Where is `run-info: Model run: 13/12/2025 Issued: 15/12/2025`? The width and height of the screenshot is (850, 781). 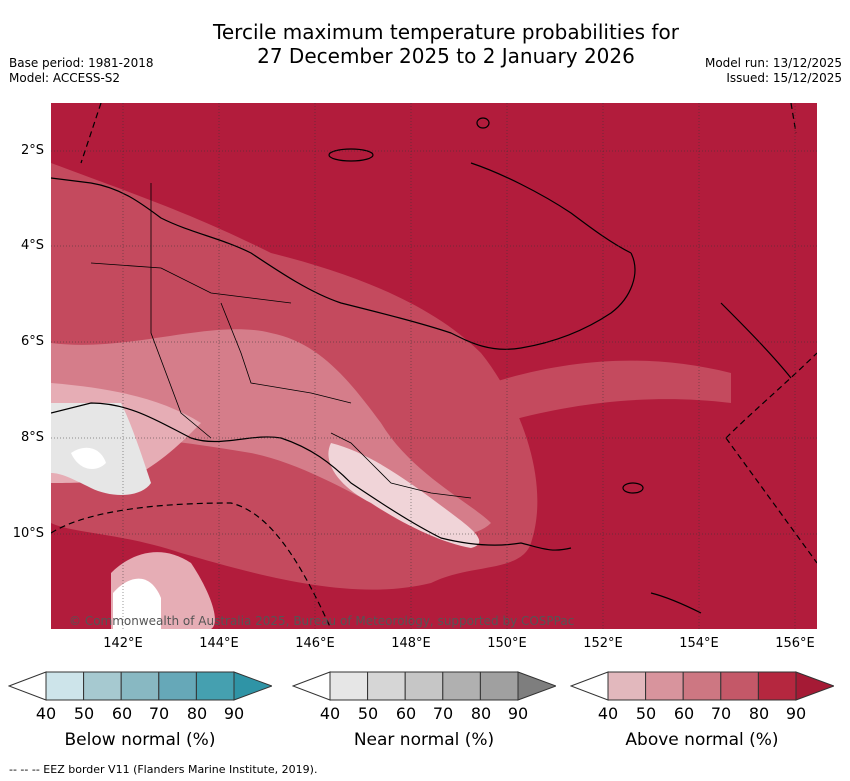 run-info: Model run: 13/12/2025 Issued: 15/12/2025 is located at coordinates (773, 71).